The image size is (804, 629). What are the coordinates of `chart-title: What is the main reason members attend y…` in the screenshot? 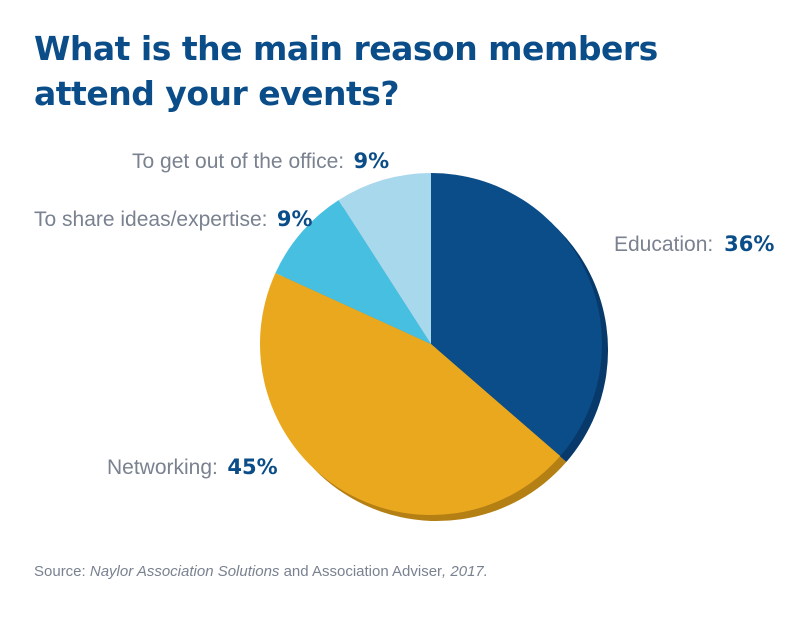 It's located at (346, 71).